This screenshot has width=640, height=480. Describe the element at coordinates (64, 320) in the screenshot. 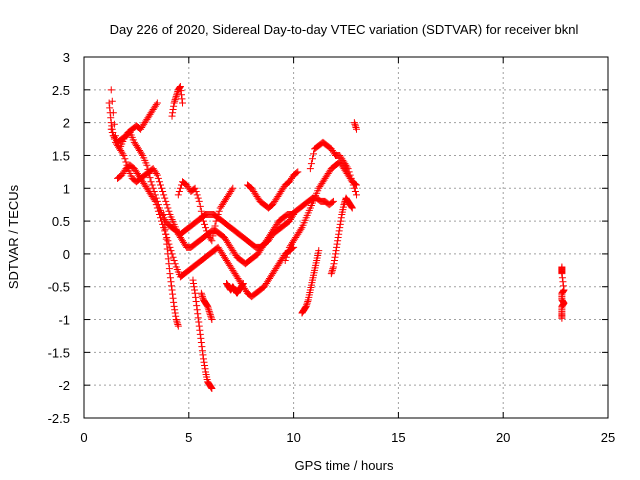

I see `y-tick-label: -1` at that location.